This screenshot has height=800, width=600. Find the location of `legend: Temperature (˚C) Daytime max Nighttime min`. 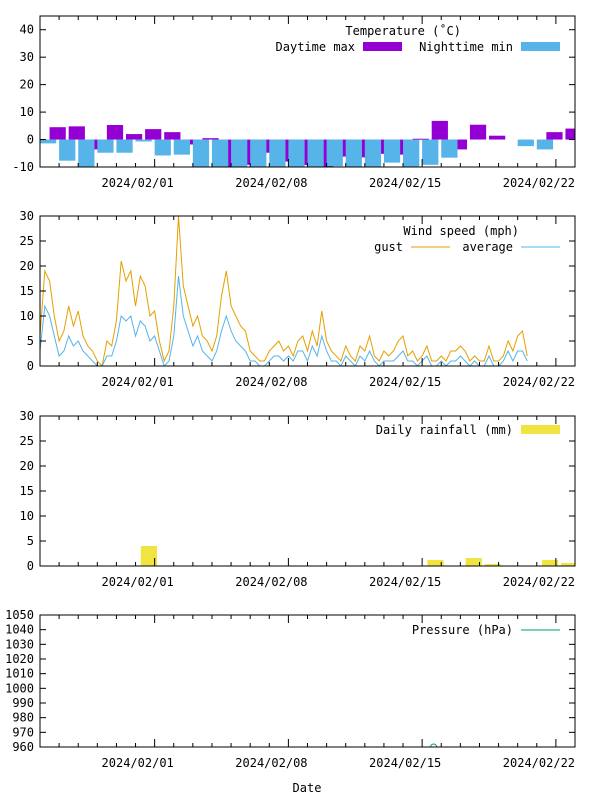

legend: Temperature (˚C) Daytime max Nighttime min is located at coordinates (418, 38).